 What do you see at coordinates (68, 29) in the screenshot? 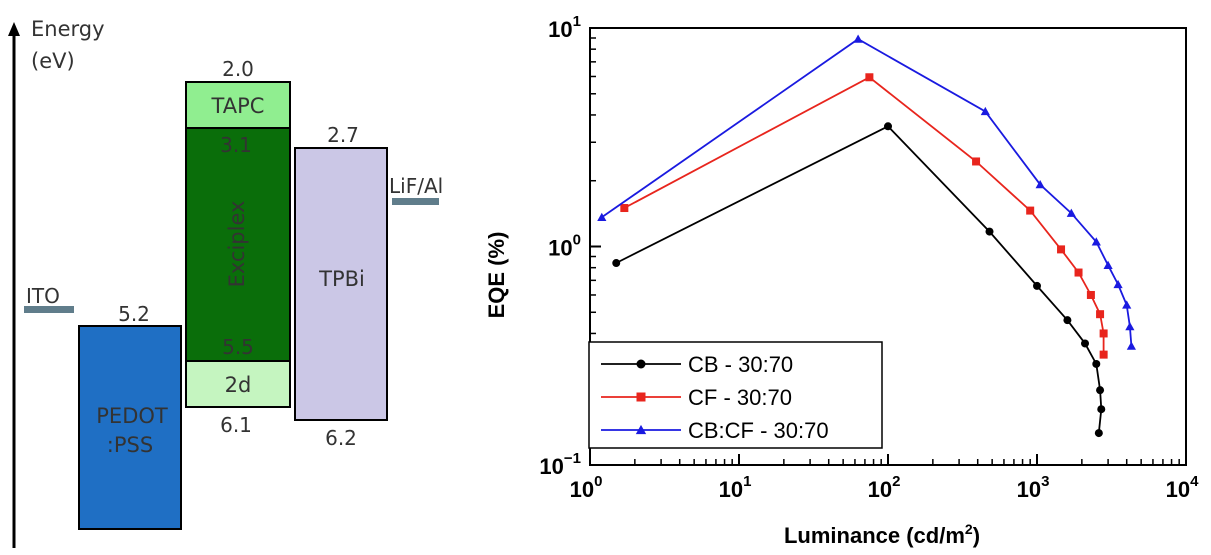
I see `energy-axis-title-line1: Energy` at bounding box center [68, 29].